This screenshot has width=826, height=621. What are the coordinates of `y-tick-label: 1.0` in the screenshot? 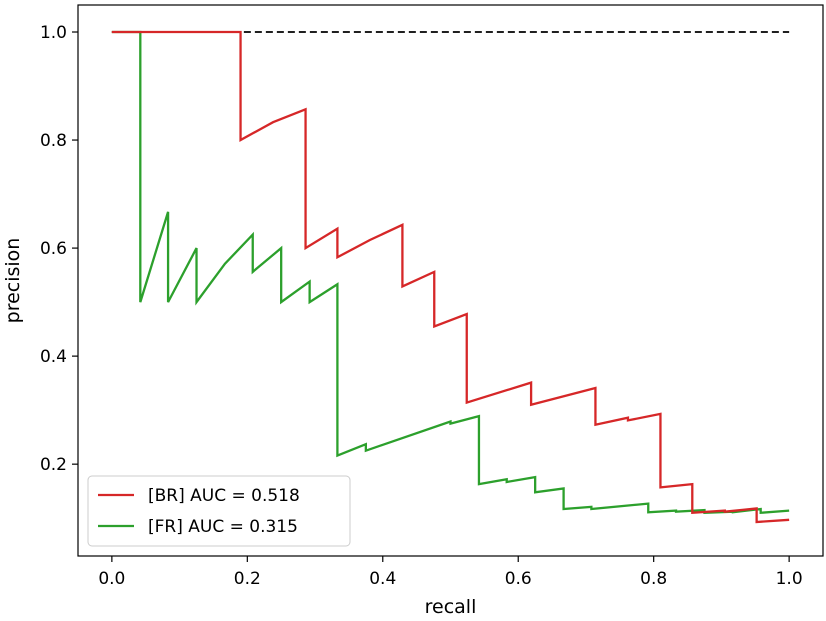 It's located at (53, 33).